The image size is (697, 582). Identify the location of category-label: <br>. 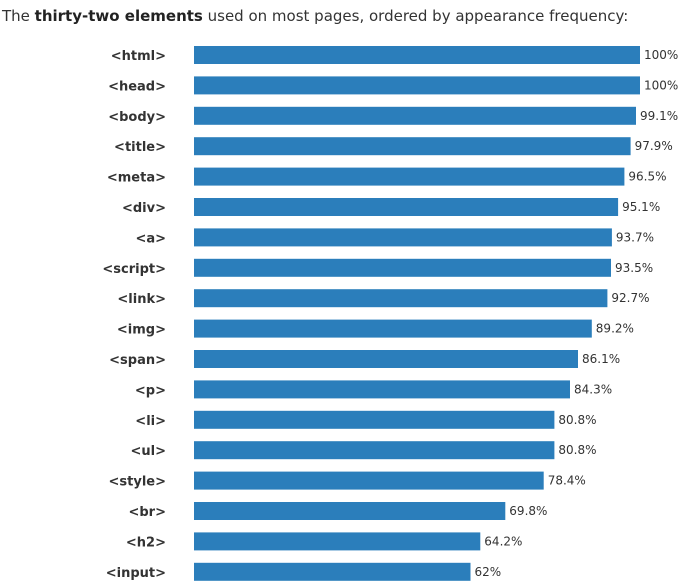
(147, 512).